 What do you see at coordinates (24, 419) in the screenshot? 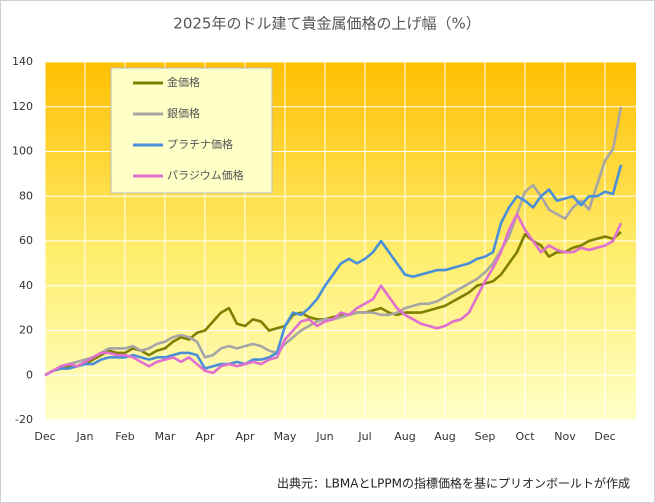
I see `y-tick-label: -20` at bounding box center [24, 419].